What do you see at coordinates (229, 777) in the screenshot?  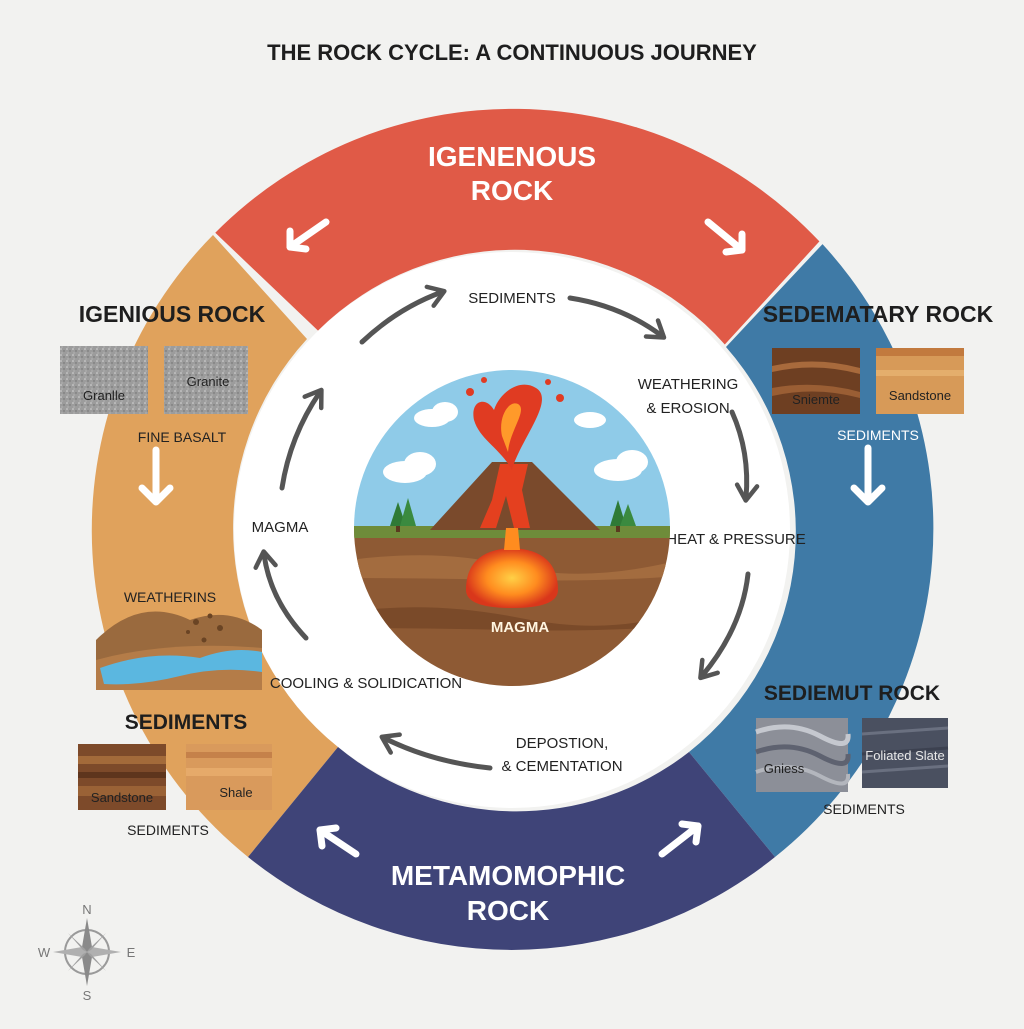 I see `left-sediment-2-image` at bounding box center [229, 777].